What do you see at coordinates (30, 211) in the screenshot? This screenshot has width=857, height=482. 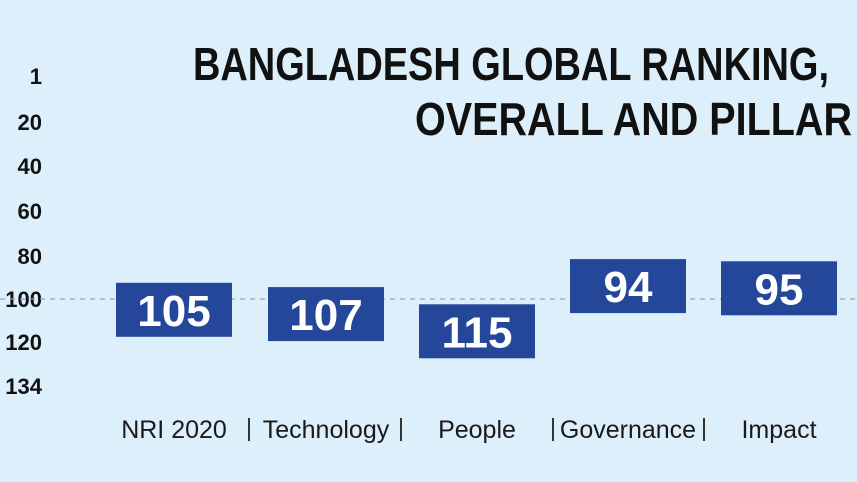 I see `y-tick-label: 60` at bounding box center [30, 211].